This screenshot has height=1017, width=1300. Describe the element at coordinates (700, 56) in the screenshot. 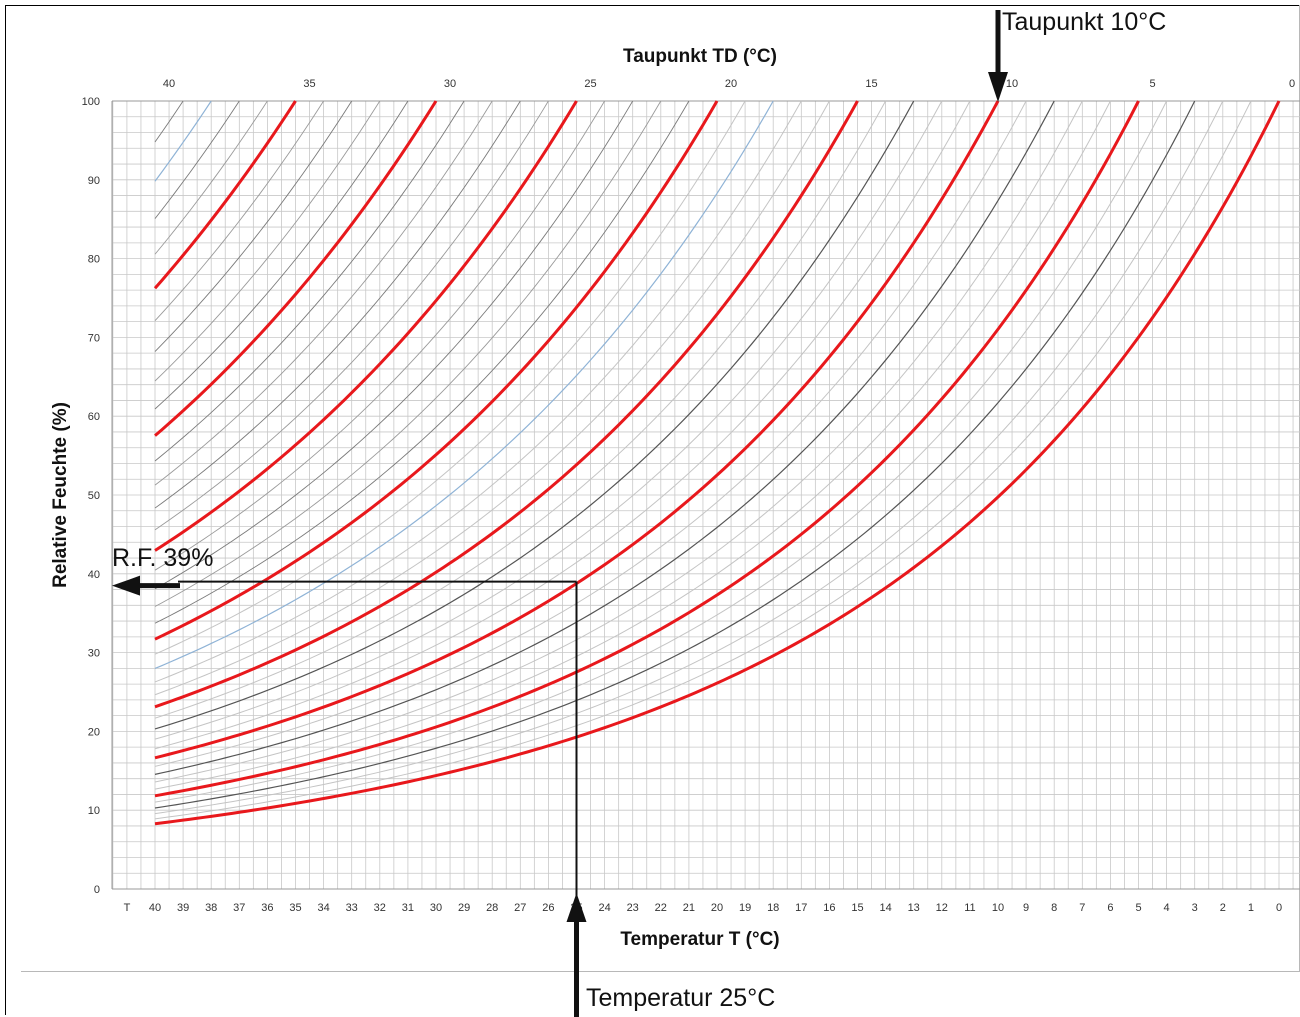

I see `top-axis-title: Taupunkt TD (°C)` at that location.